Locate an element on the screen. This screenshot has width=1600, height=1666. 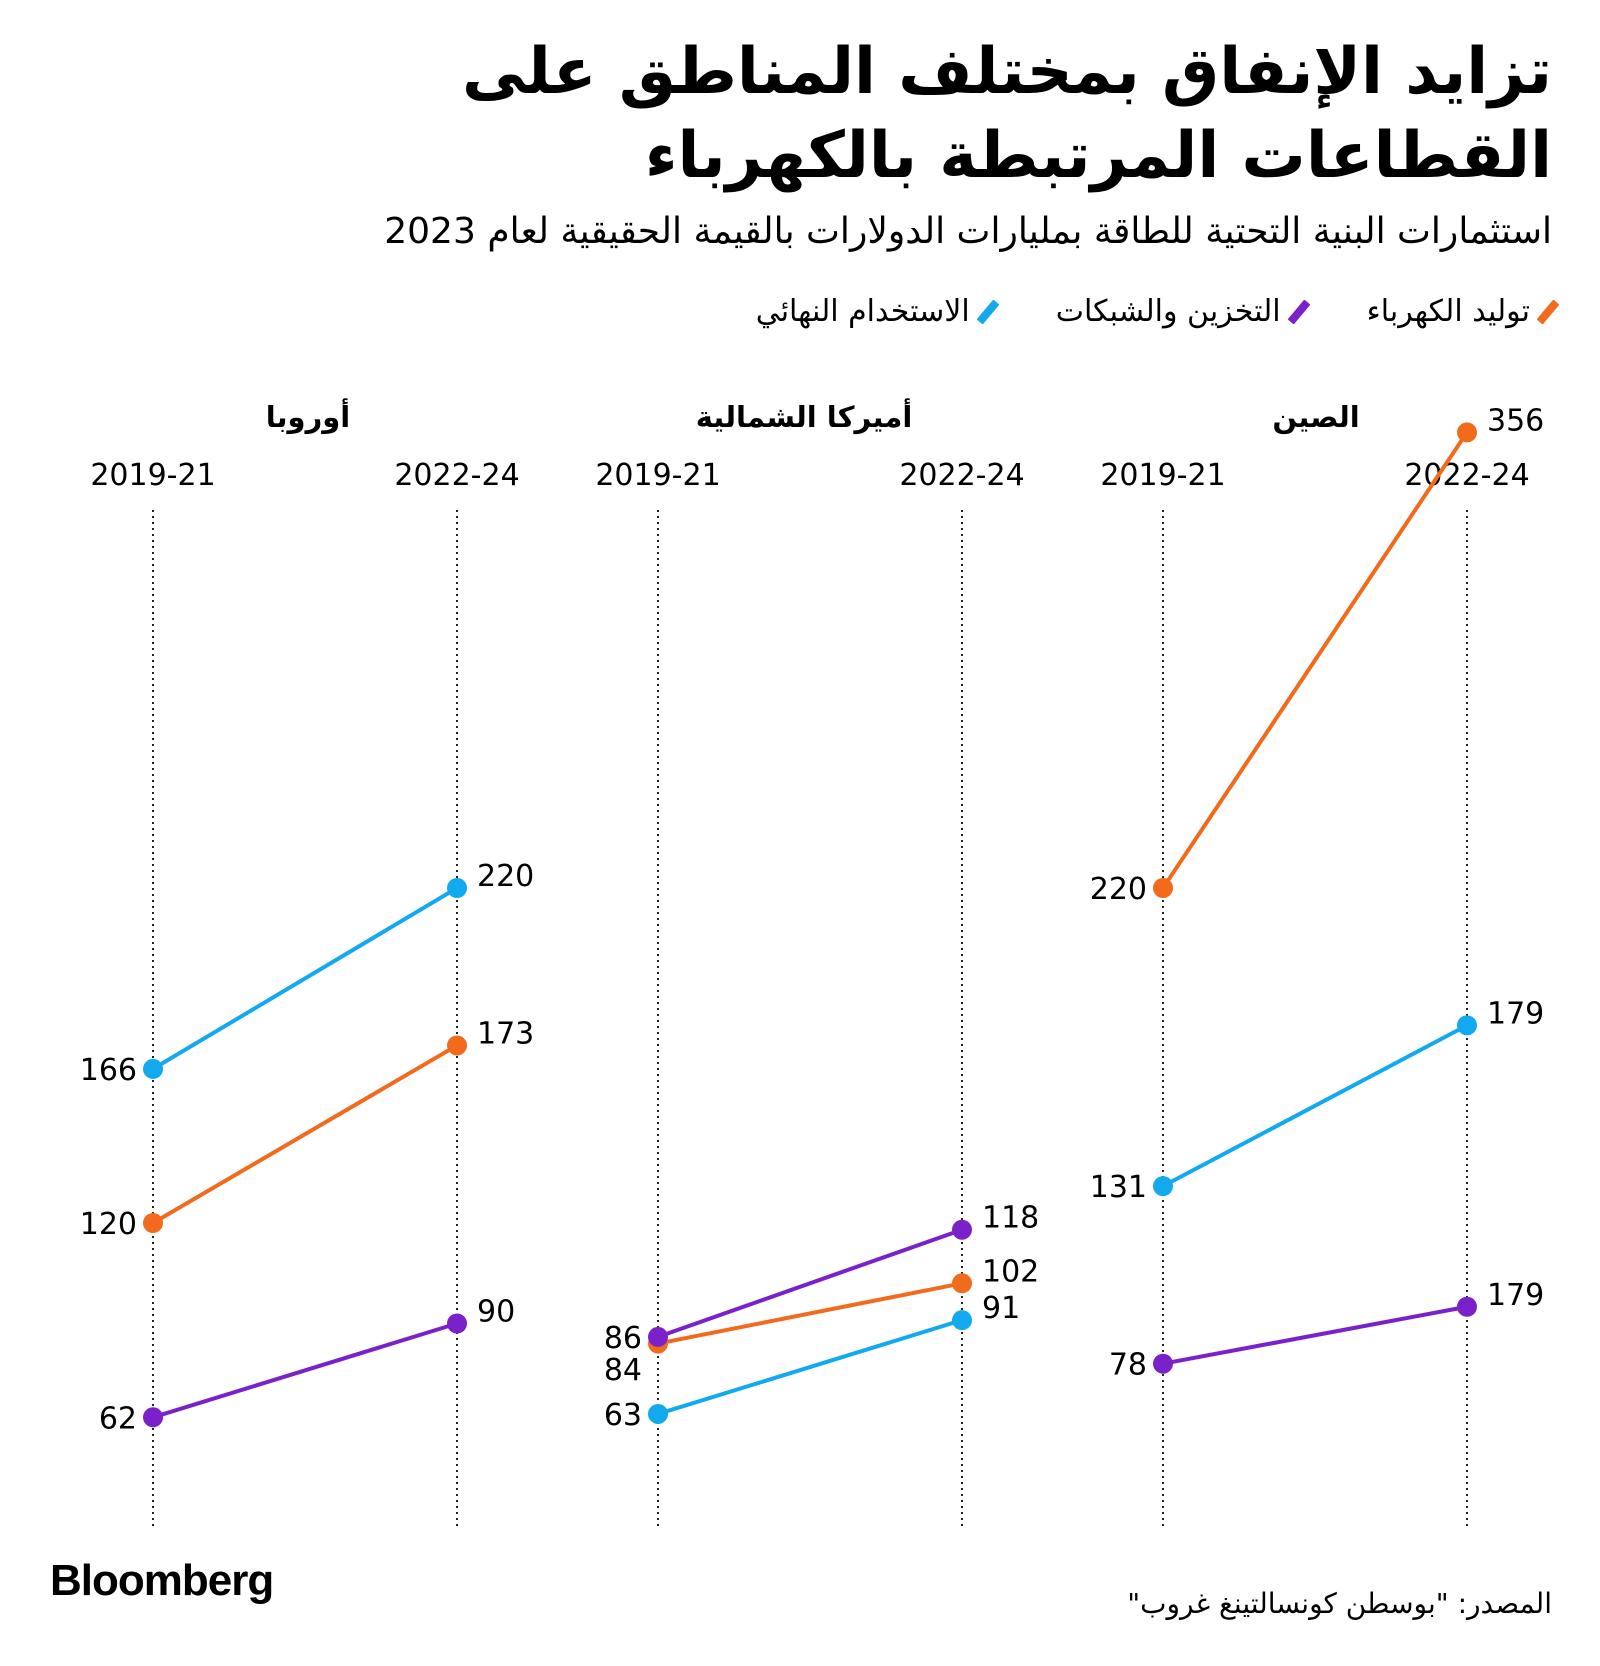
category-label-north-america-1: 2022-24 is located at coordinates (961, 475).